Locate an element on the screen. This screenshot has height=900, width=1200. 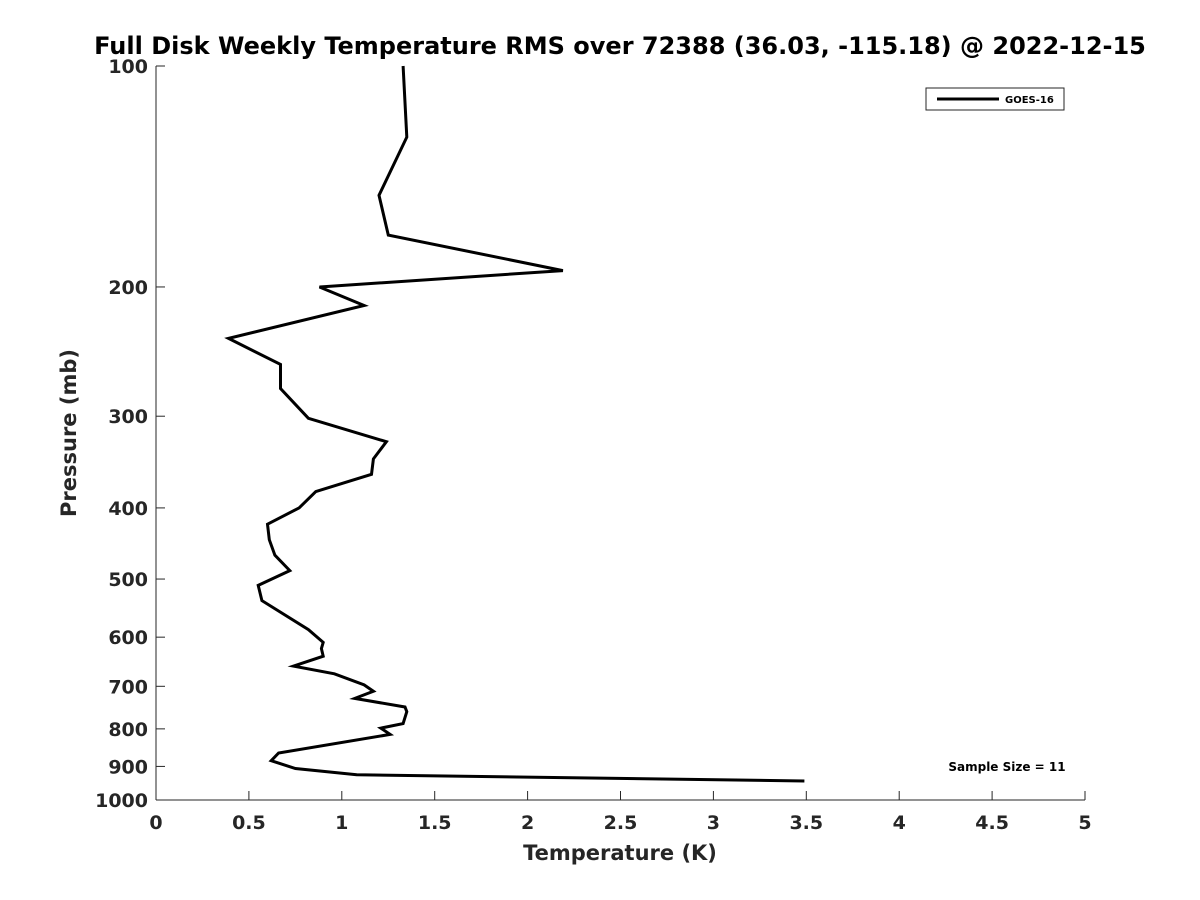
x-tick-label: 0 is located at coordinates (155, 823).